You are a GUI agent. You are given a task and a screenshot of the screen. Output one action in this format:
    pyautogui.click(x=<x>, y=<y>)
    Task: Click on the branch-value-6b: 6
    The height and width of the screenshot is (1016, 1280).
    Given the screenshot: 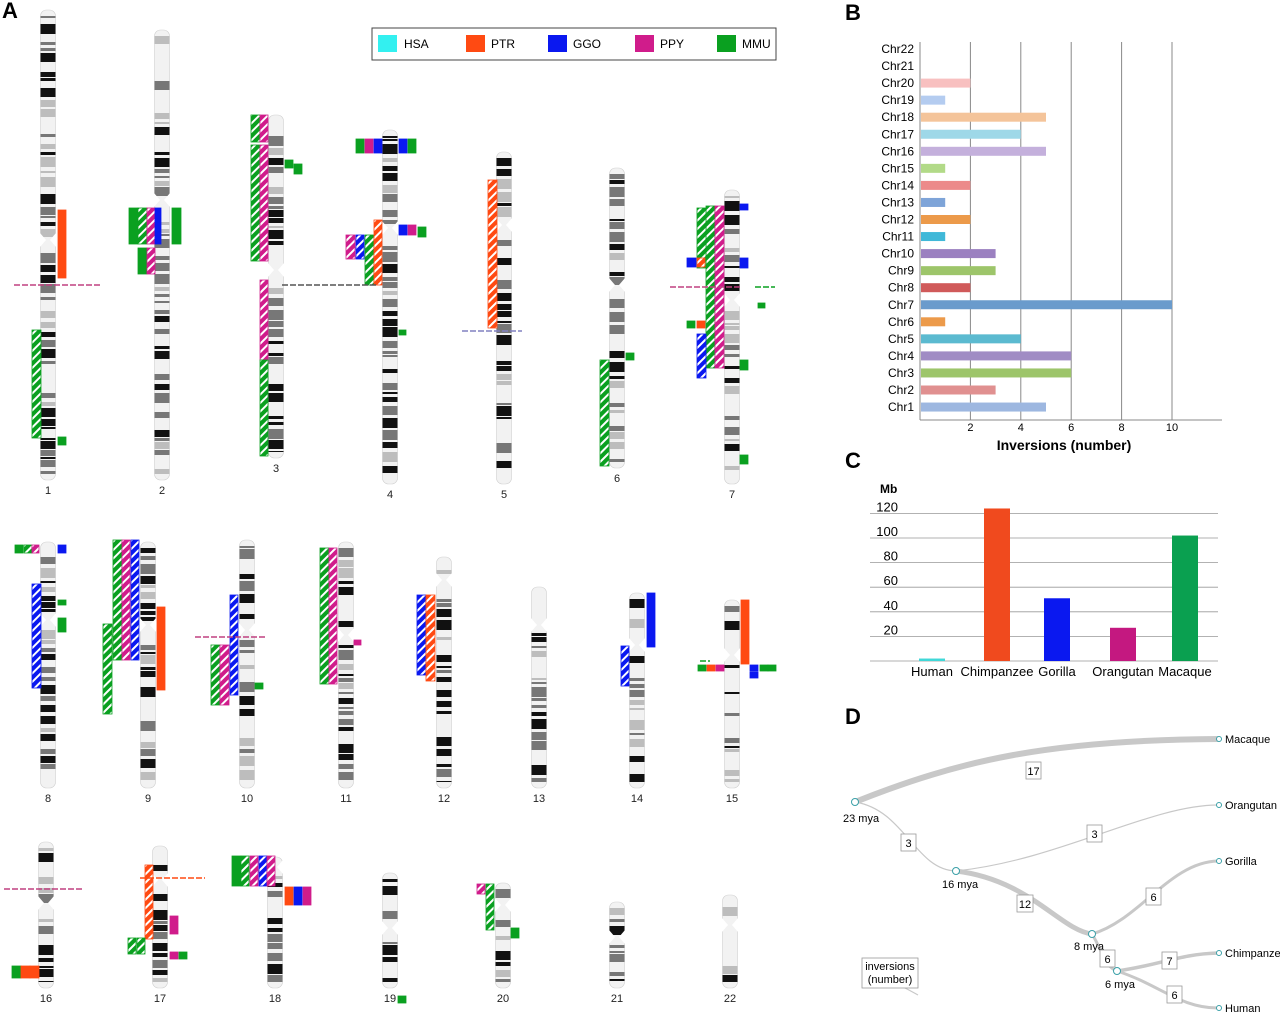 What is the action you would take?
    pyautogui.click(x=1107, y=958)
    